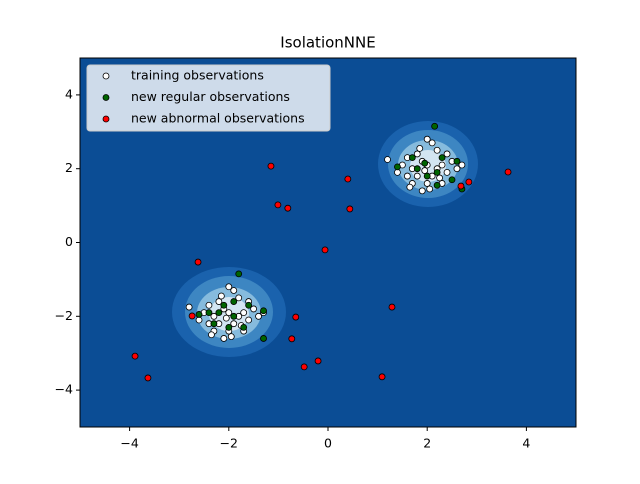 Image resolution: width=640 pixels, height=484 pixels. I want to click on legend-label: new regular observations, so click(210, 96).